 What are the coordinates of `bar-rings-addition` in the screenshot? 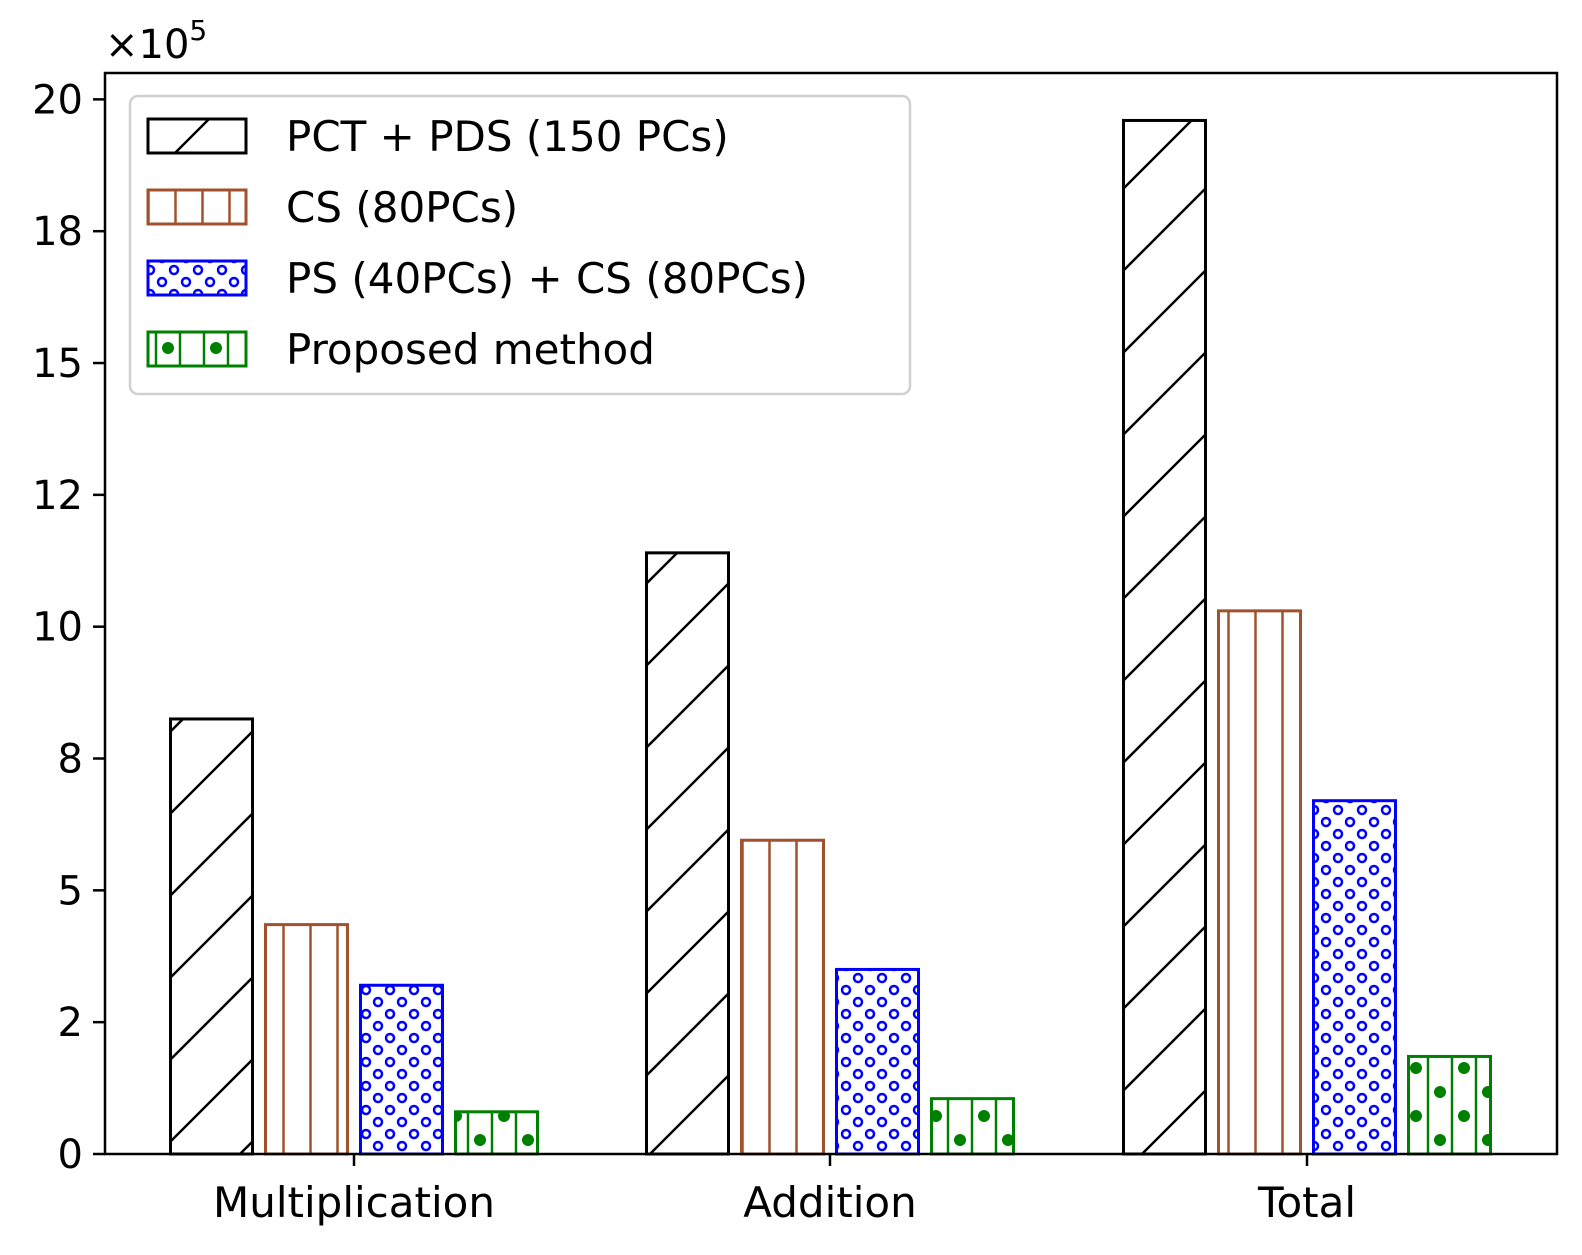 It's located at (877, 1061).